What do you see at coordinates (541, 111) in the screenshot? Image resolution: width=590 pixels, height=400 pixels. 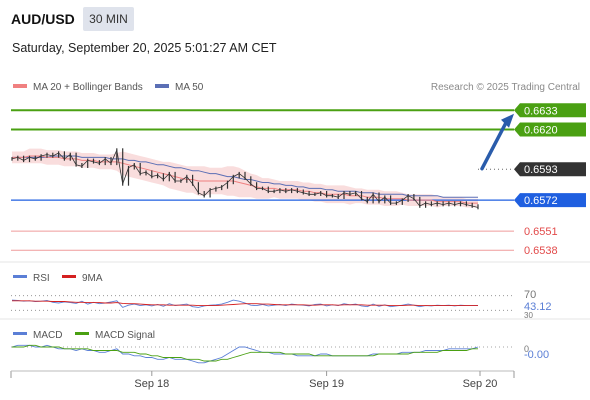 I see `resistance-2-label: 0.6633` at bounding box center [541, 111].